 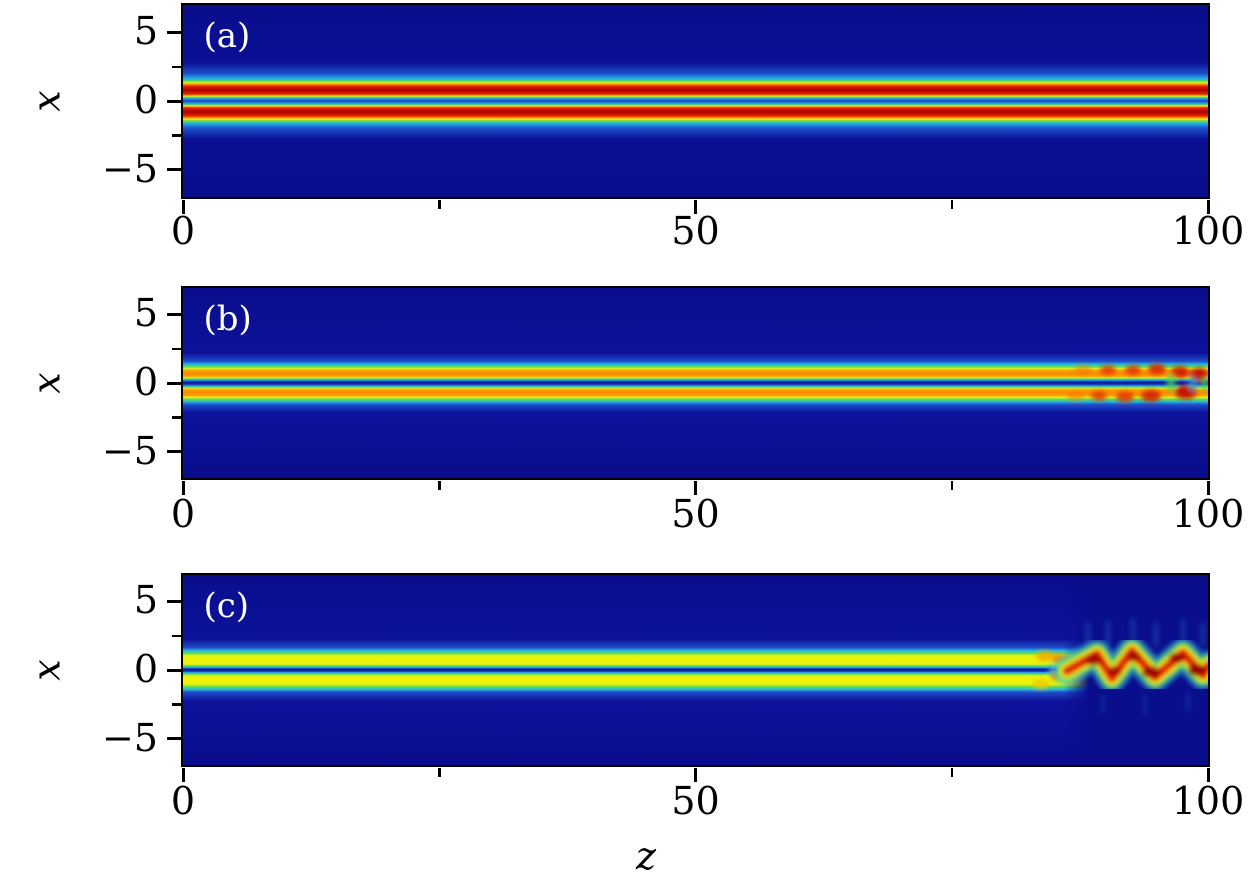 What do you see at coordinates (46, 383) in the screenshot?
I see `panel-b-y-axis-label: x` at bounding box center [46, 383].